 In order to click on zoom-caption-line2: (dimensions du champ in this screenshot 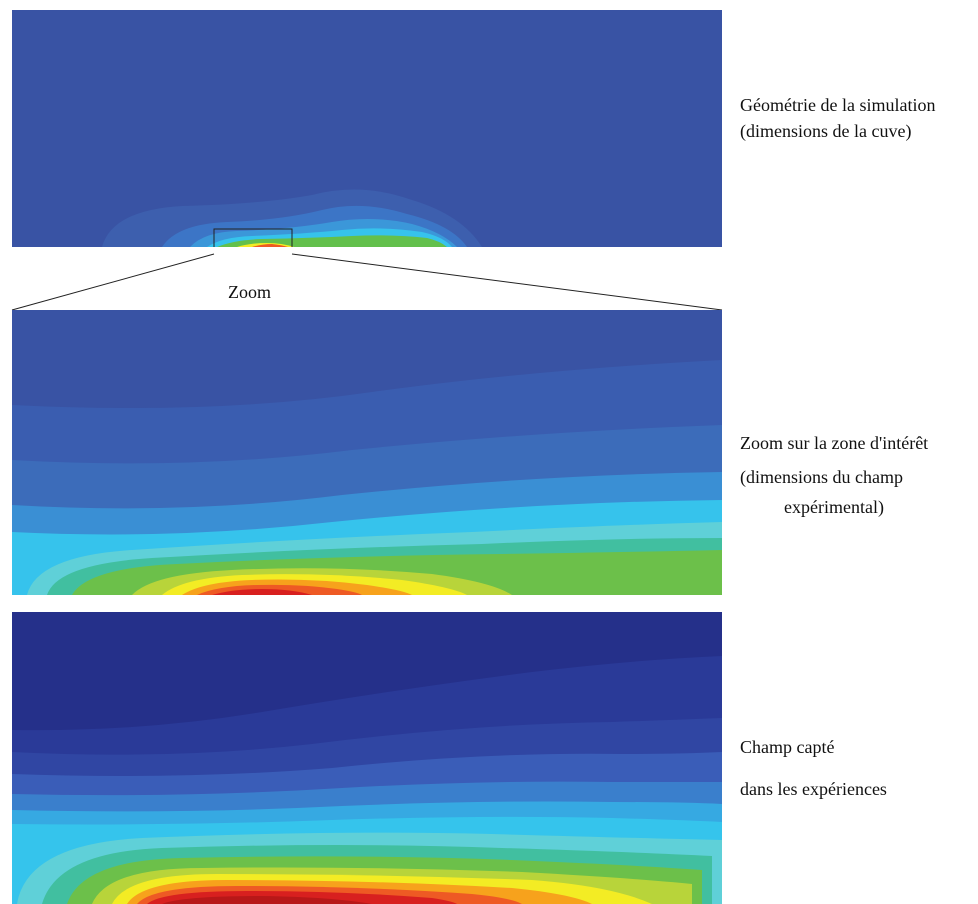, I will do `click(821, 477)`.